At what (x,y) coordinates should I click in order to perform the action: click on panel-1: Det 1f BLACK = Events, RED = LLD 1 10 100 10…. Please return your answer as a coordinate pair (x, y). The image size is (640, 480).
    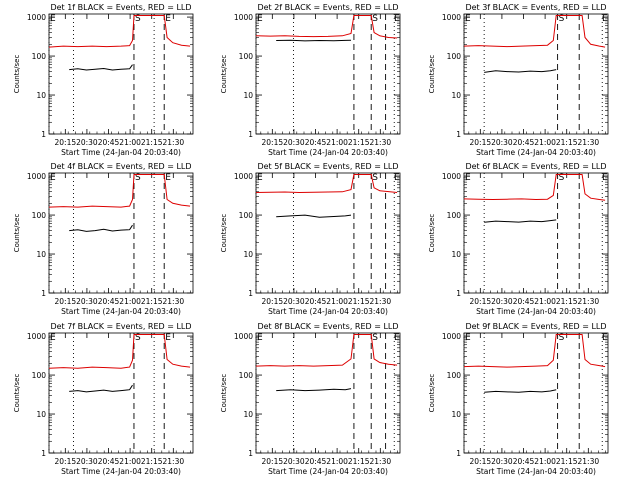
    Looking at the image, I should click on (103, 80).